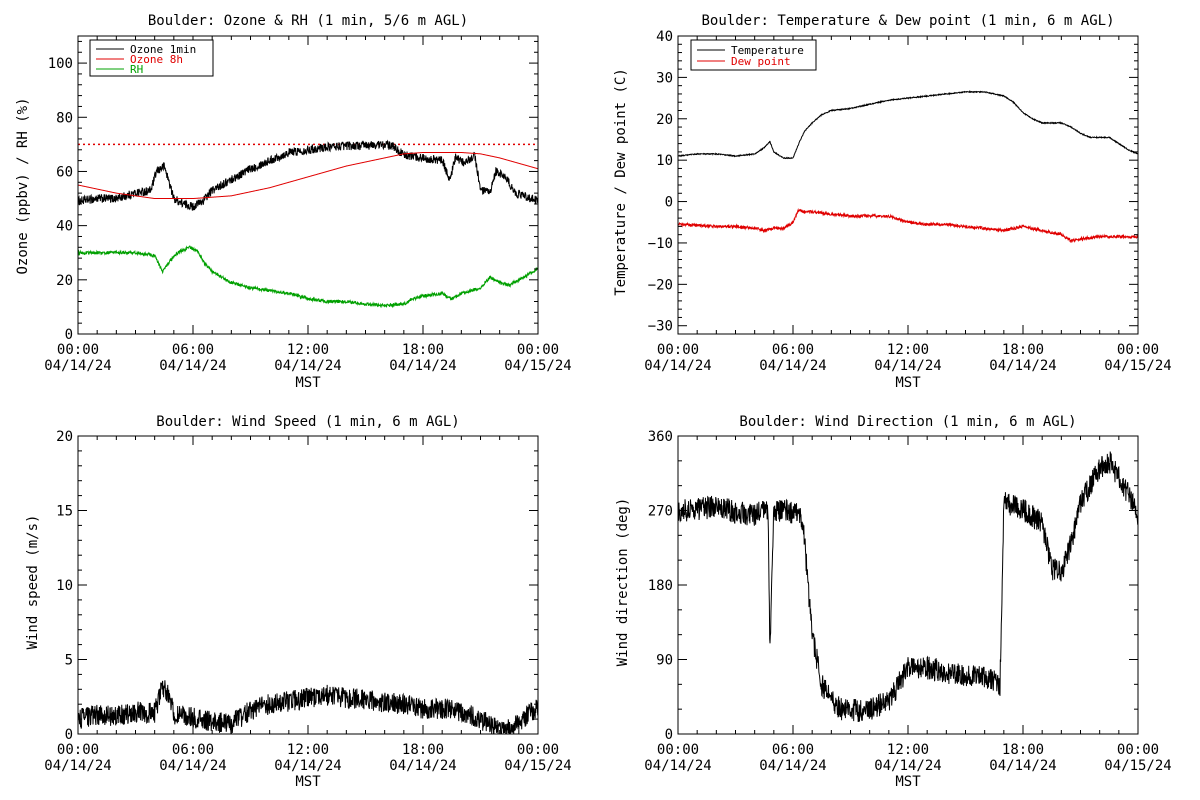 This screenshot has height=800, width=1200. I want to click on series-line-ozone-1min, so click(308, 175).